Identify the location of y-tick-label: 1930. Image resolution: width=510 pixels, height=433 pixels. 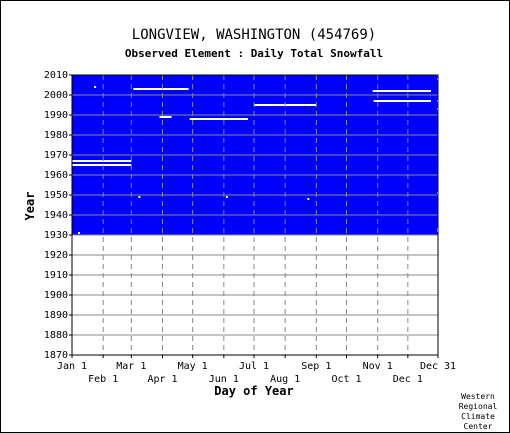
(56, 235).